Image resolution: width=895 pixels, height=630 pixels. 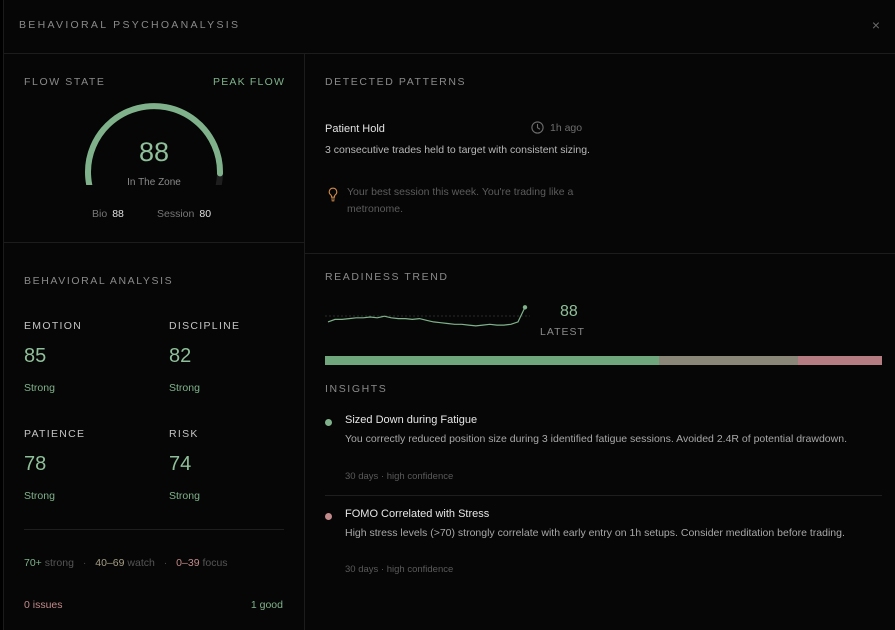 I want to click on right-section-divider, so click(x=600, y=253).